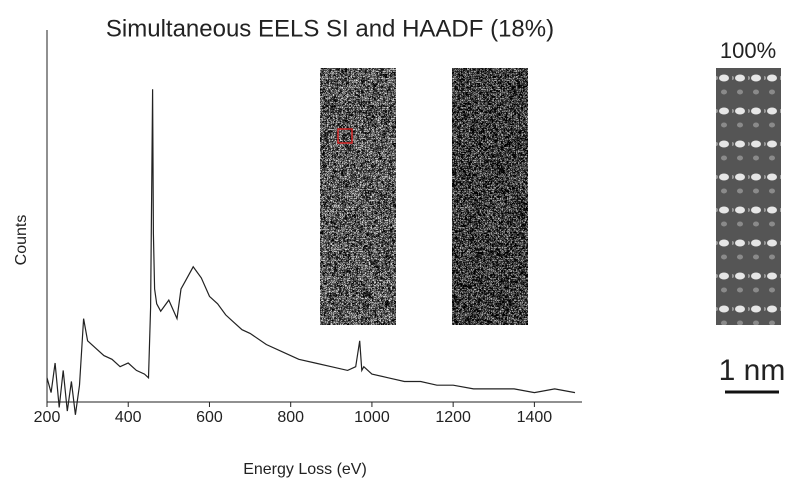  Describe the element at coordinates (453, 417) in the screenshot. I see `x-tick-label: 1200` at that location.